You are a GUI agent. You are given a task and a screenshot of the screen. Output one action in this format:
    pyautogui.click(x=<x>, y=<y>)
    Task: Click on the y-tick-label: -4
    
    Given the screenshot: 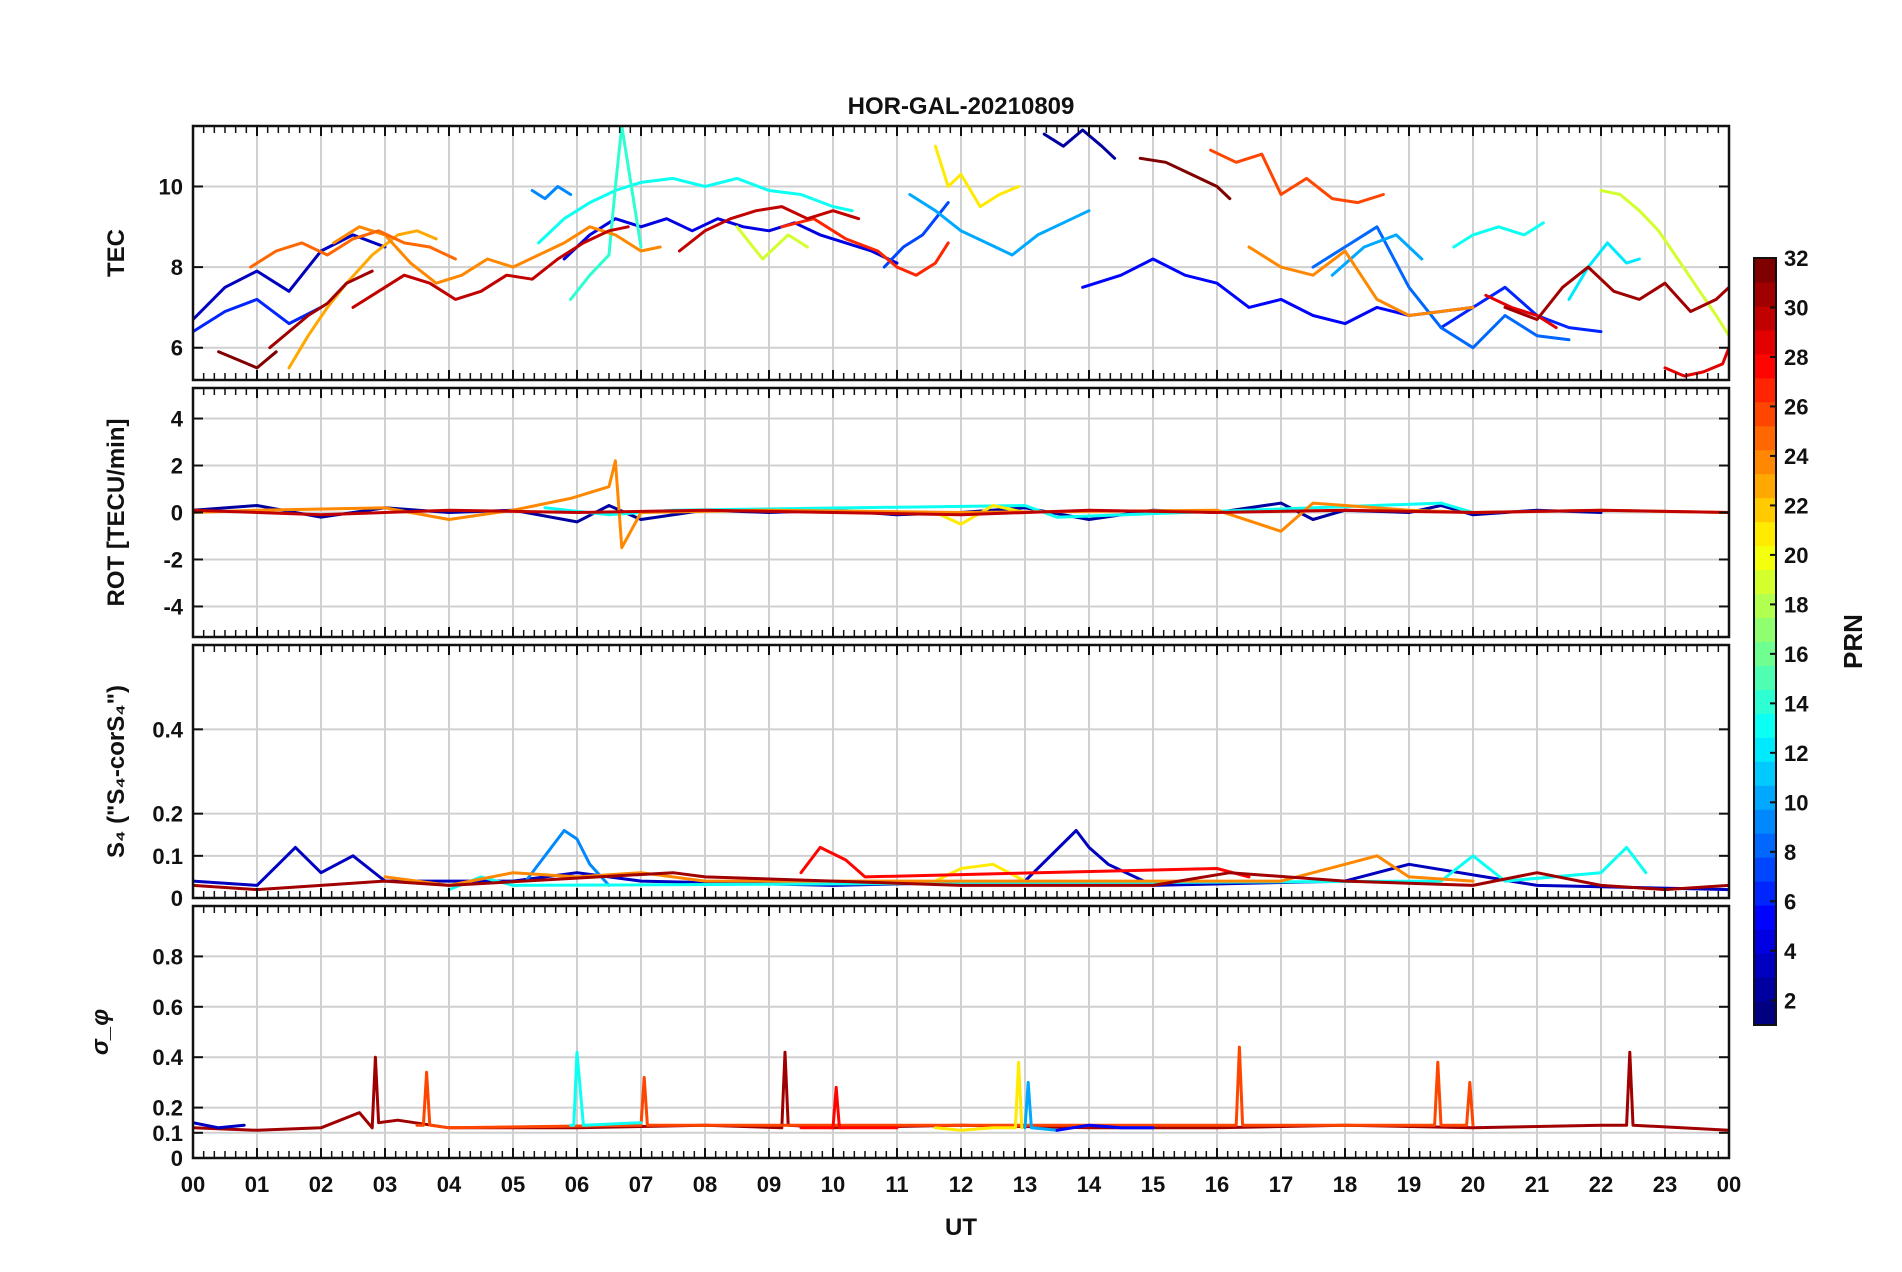 What is the action you would take?
    pyautogui.click(x=173, y=606)
    